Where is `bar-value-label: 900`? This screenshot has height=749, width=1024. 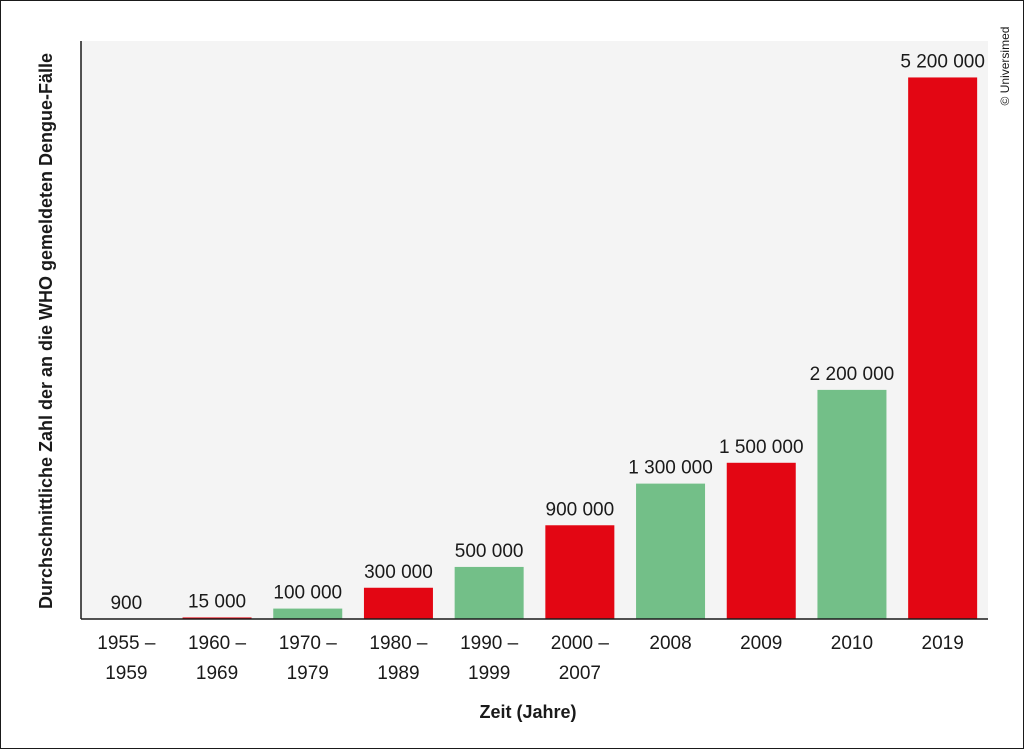
bar-value-label: 900 is located at coordinates (126, 603).